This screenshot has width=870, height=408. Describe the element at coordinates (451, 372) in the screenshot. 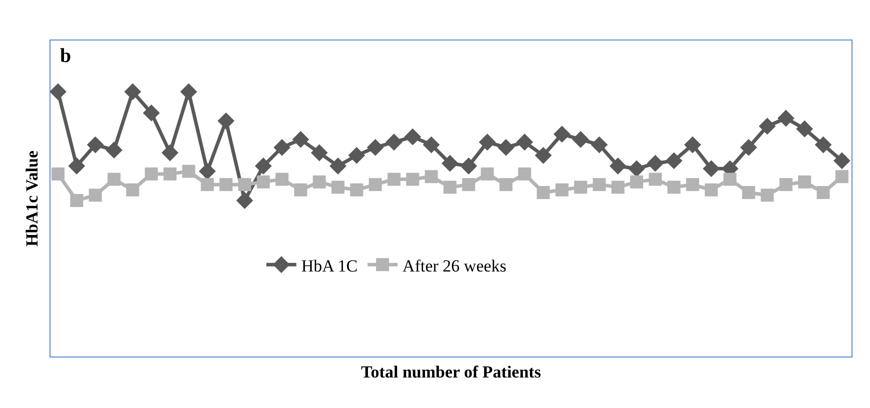

I see `x-axis-title: Total number of Patients` at that location.